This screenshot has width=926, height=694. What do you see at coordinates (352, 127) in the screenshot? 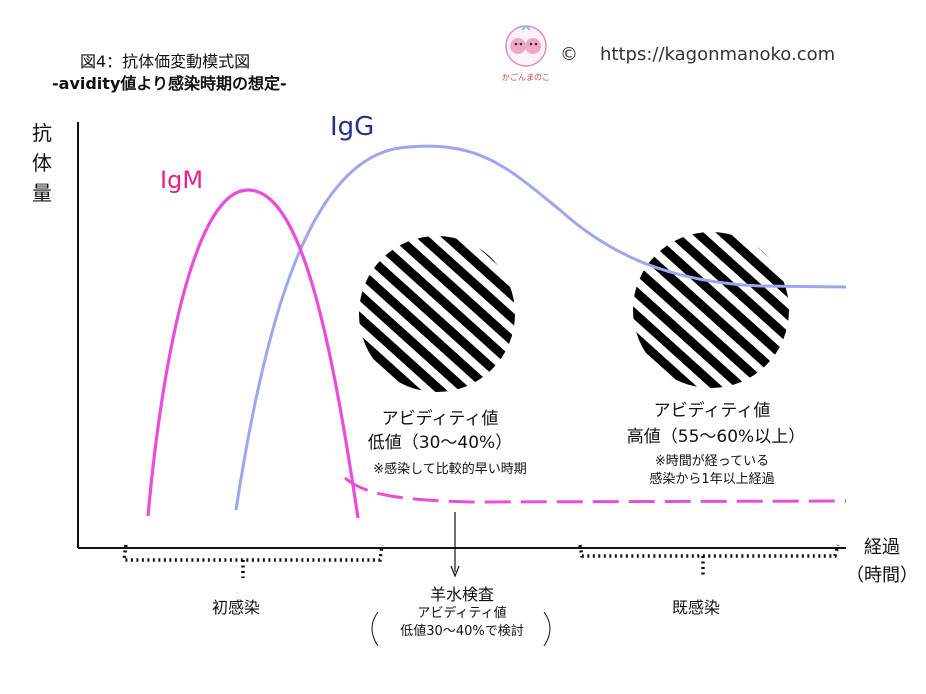
I see `igg-label: IgG` at bounding box center [352, 127].